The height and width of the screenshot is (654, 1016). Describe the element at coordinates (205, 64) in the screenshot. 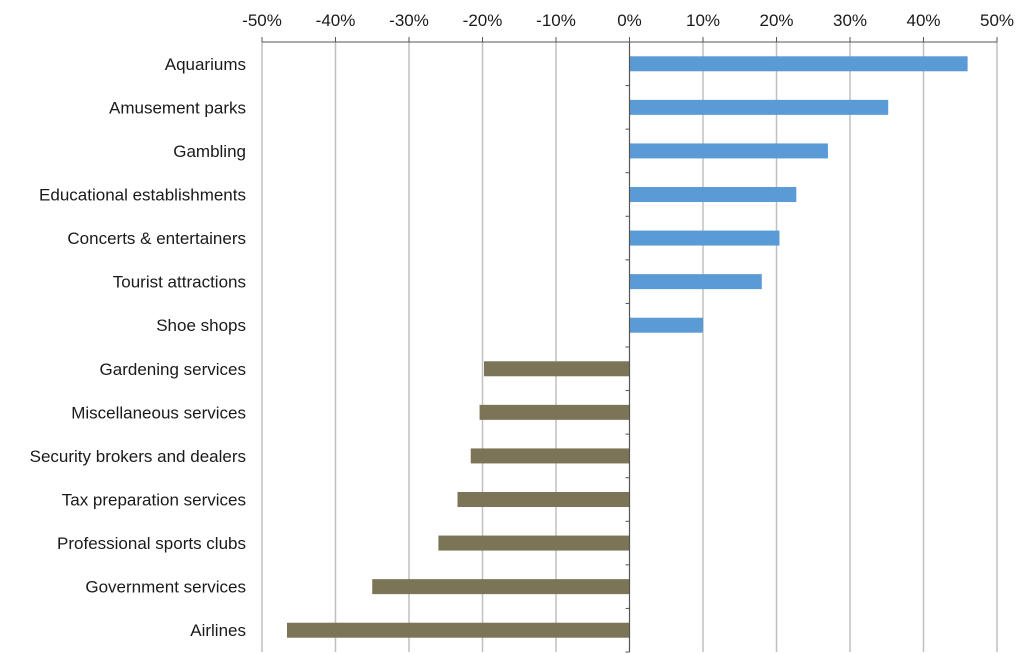

I see `category-label: Aquariums` at that location.